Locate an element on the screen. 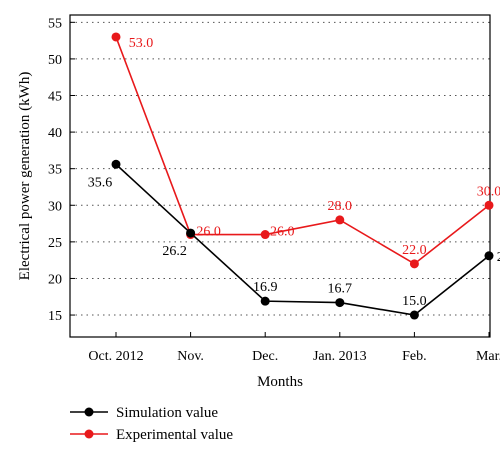 This screenshot has height=463, width=500. data-label: 16.9 is located at coordinates (265, 287).